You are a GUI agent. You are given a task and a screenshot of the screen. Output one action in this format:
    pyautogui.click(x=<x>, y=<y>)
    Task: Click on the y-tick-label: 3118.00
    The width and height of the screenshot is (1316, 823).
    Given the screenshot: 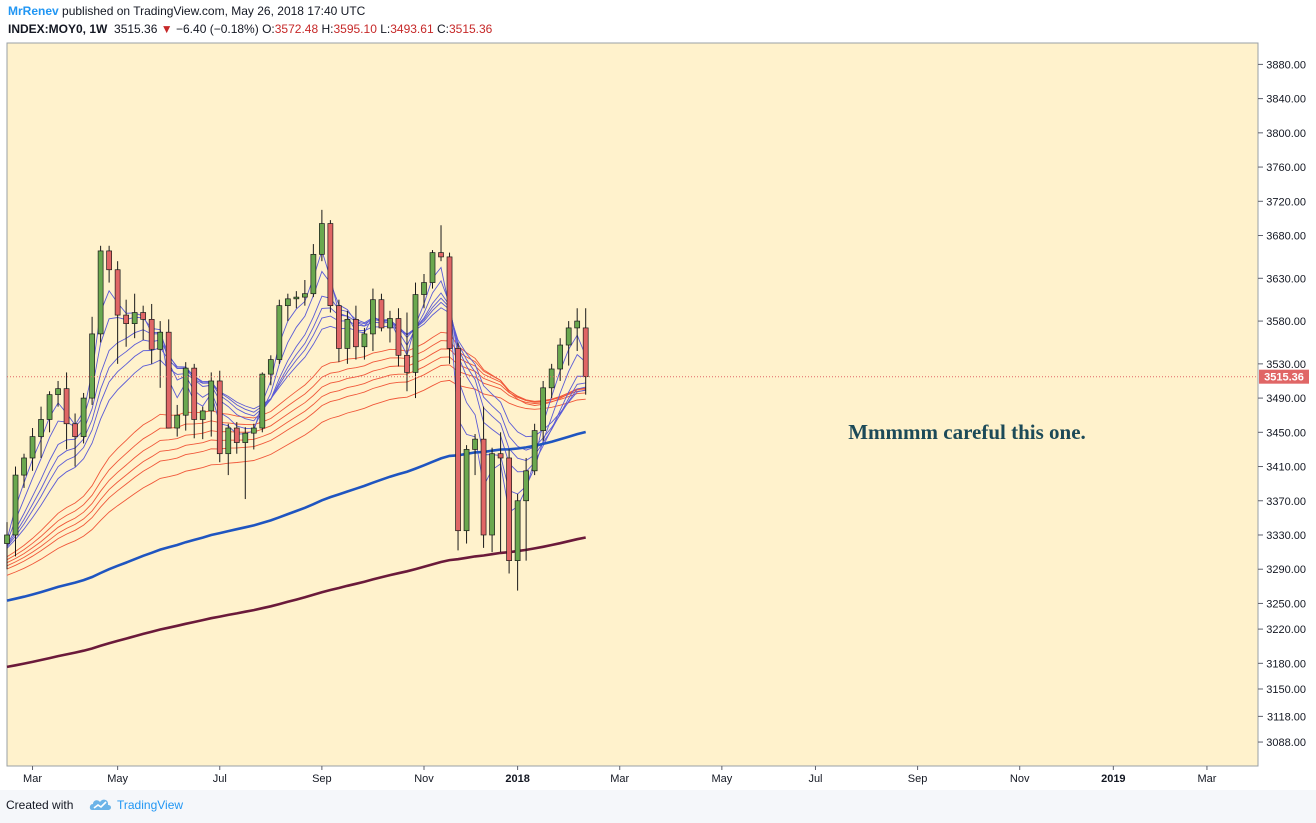 What is the action you would take?
    pyautogui.click(x=1286, y=717)
    